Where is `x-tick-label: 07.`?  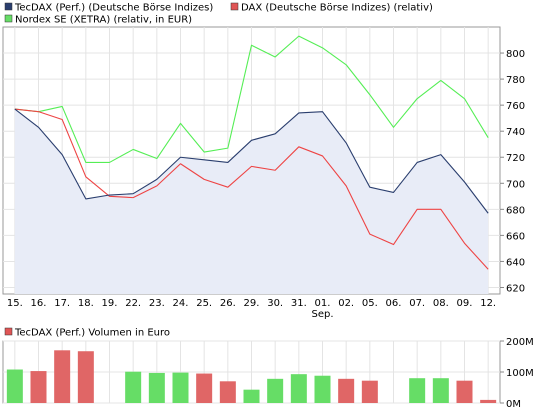
x-tick-label: 07. is located at coordinates (417, 303).